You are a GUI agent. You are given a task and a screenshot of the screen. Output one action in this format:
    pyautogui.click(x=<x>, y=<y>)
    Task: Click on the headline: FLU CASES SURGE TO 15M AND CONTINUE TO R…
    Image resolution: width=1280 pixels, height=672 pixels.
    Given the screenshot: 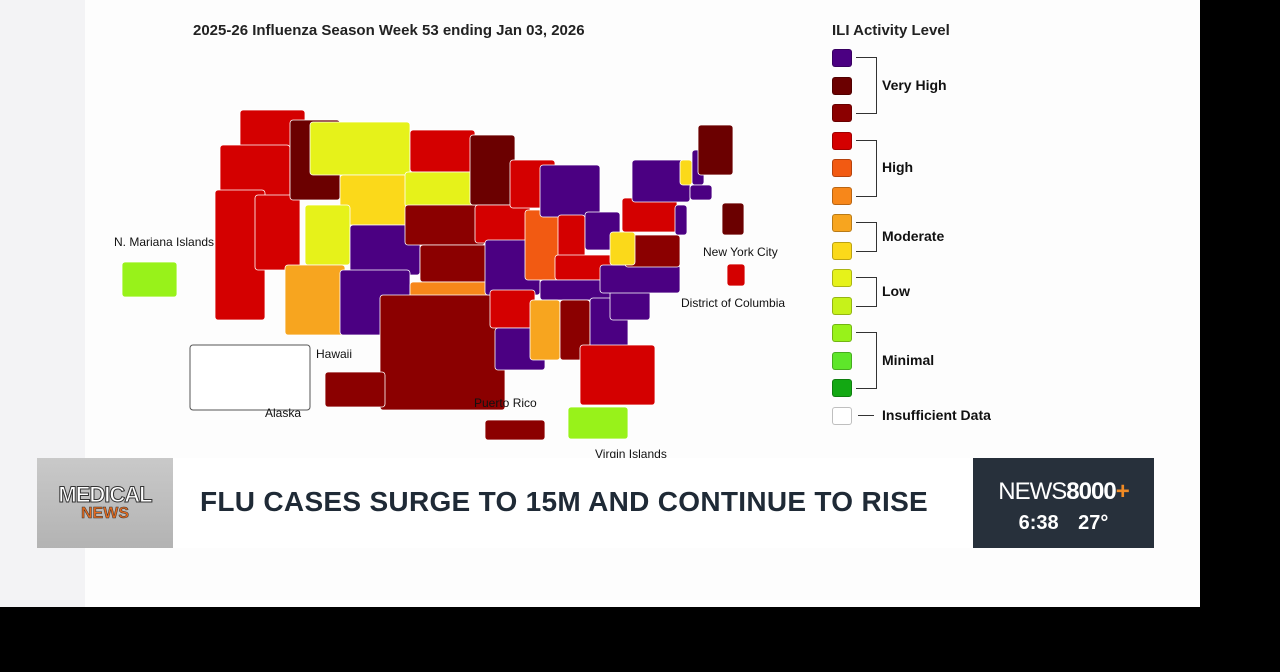 What is the action you would take?
    pyautogui.click(x=564, y=501)
    